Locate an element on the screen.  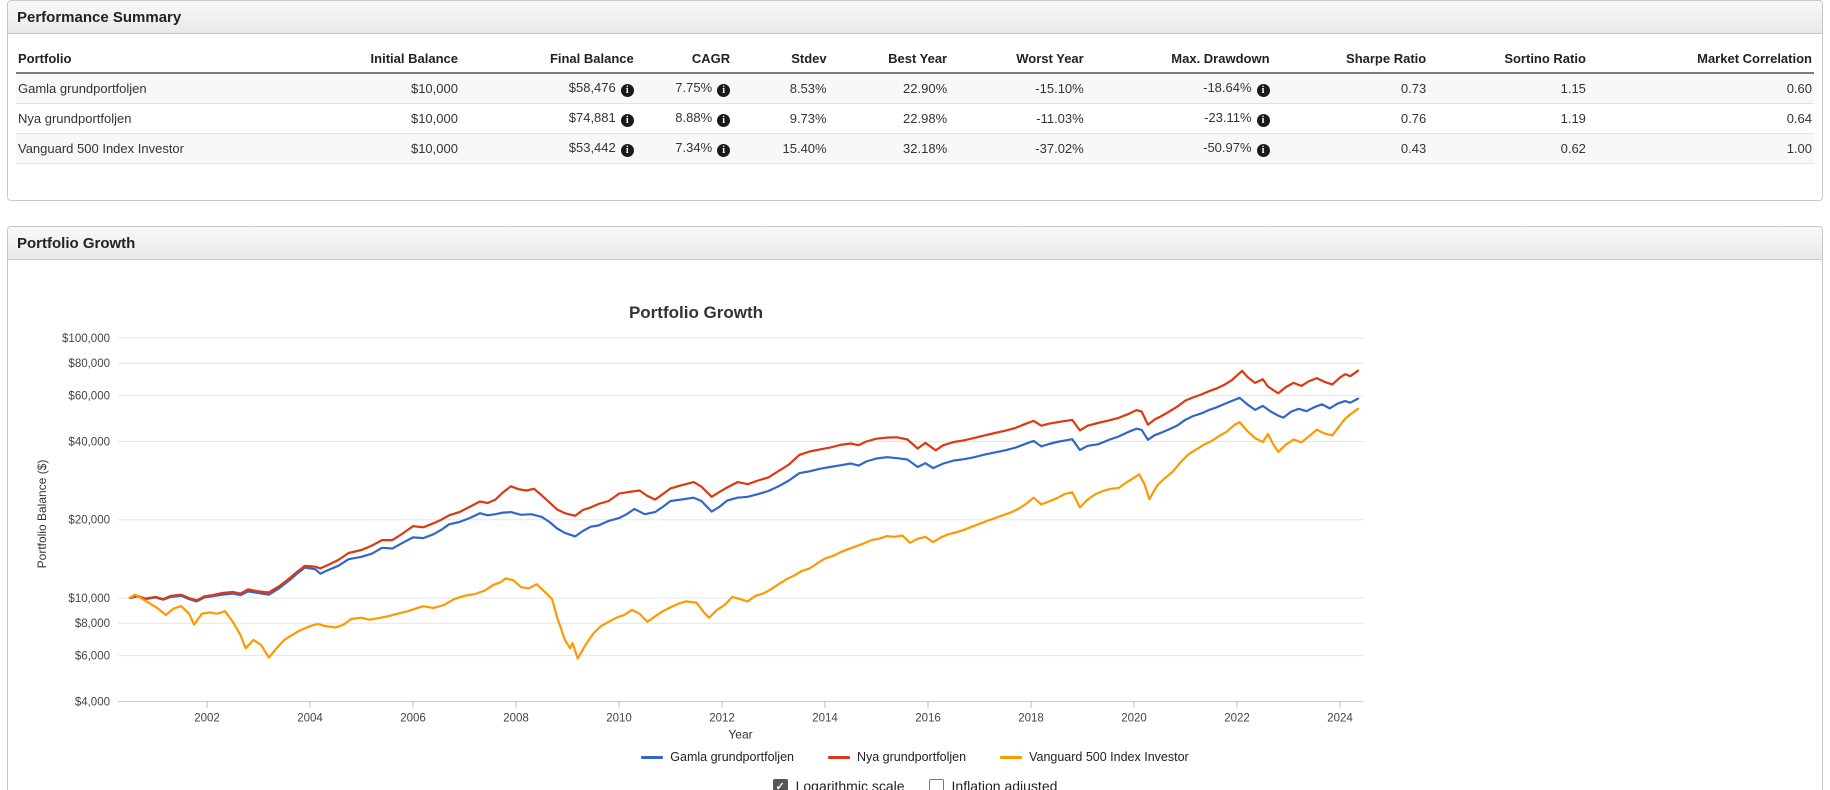
value-cell: 8.88% i is located at coordinates (684, 118).